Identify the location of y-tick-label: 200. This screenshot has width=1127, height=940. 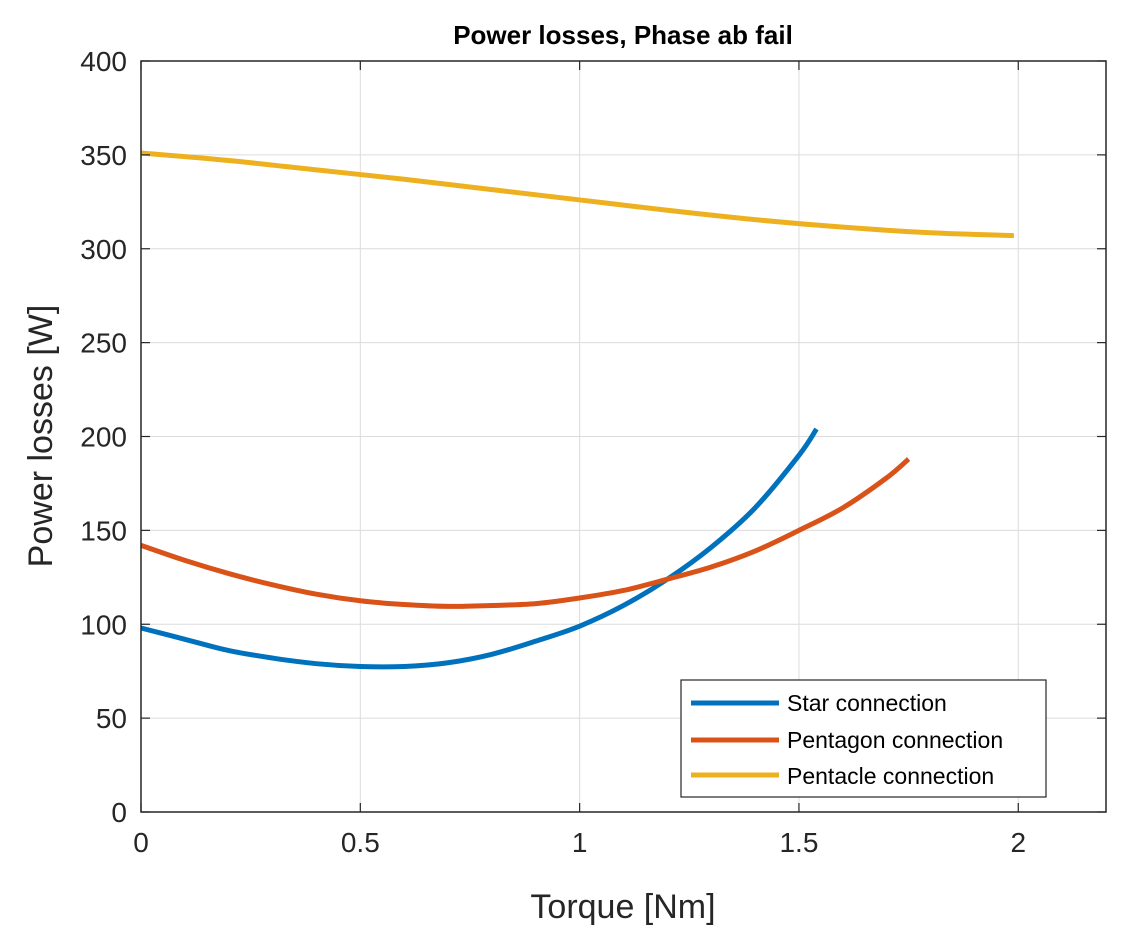
(103, 437).